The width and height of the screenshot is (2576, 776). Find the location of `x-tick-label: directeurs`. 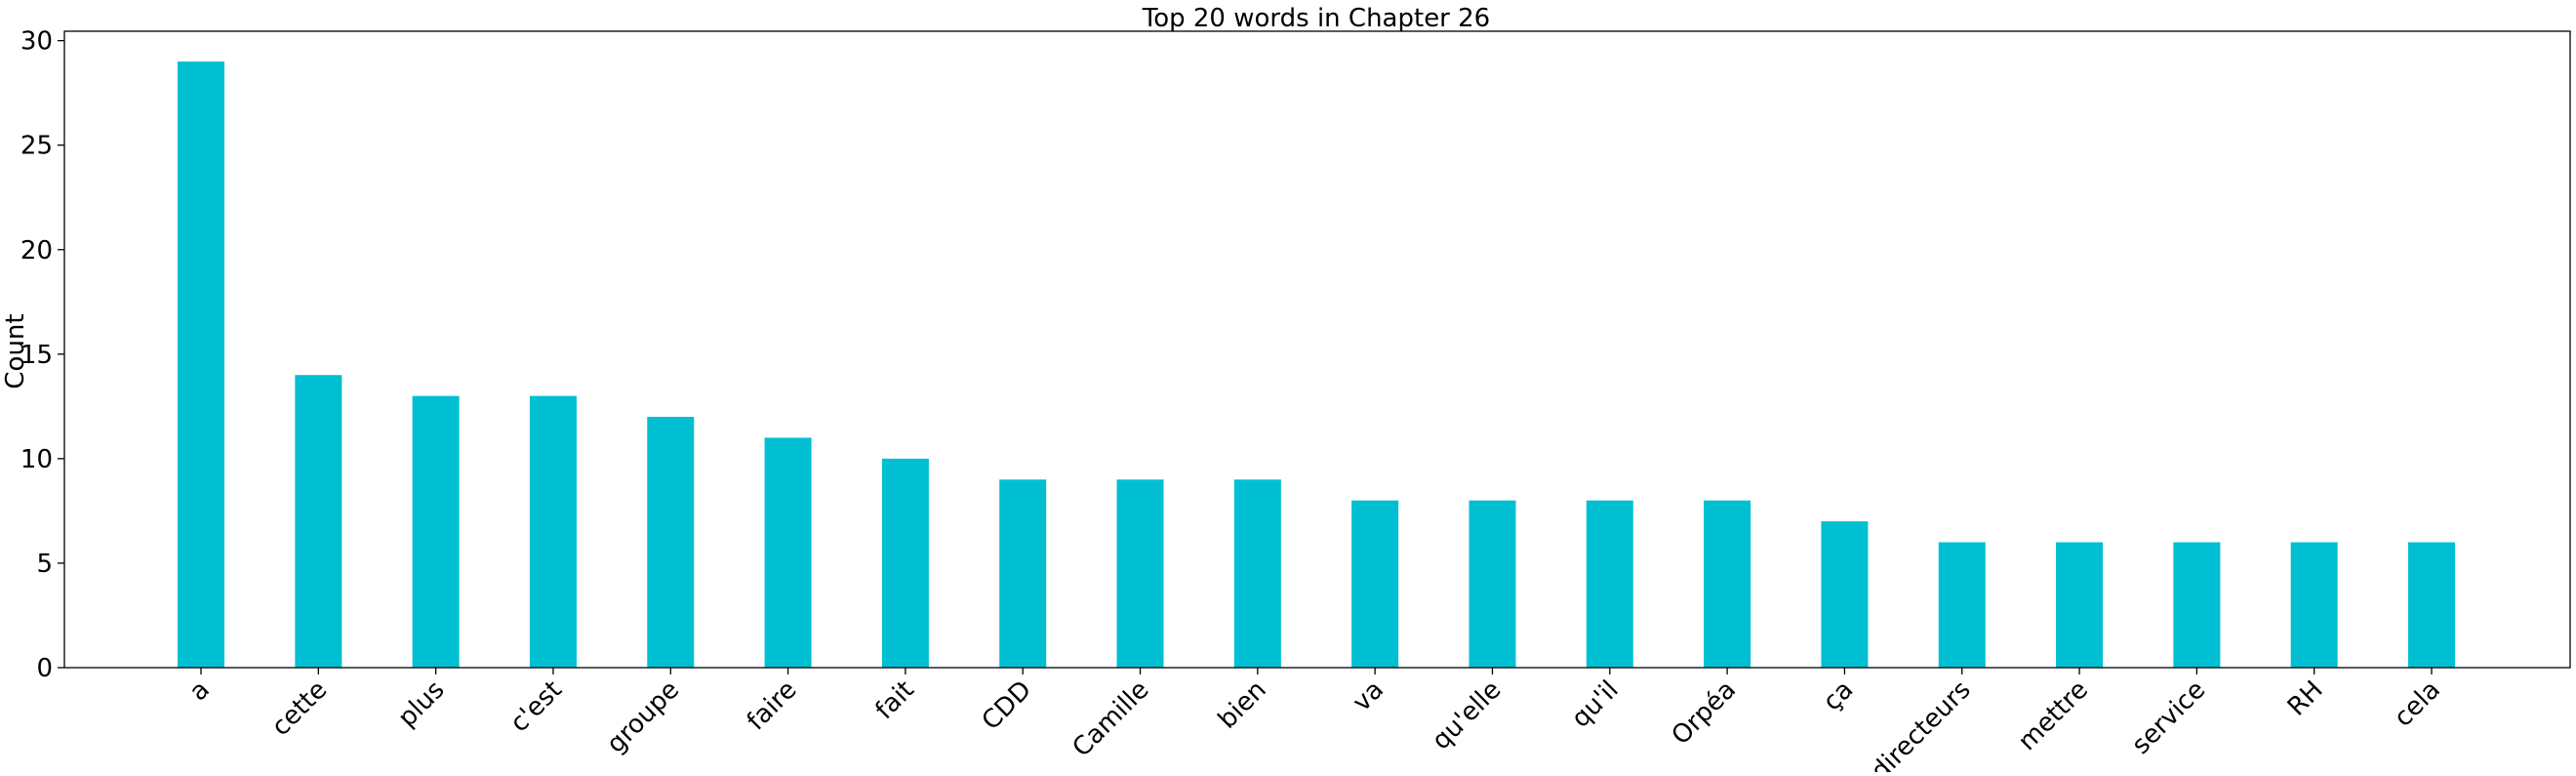

x-tick-label: directeurs is located at coordinates (1921, 723).